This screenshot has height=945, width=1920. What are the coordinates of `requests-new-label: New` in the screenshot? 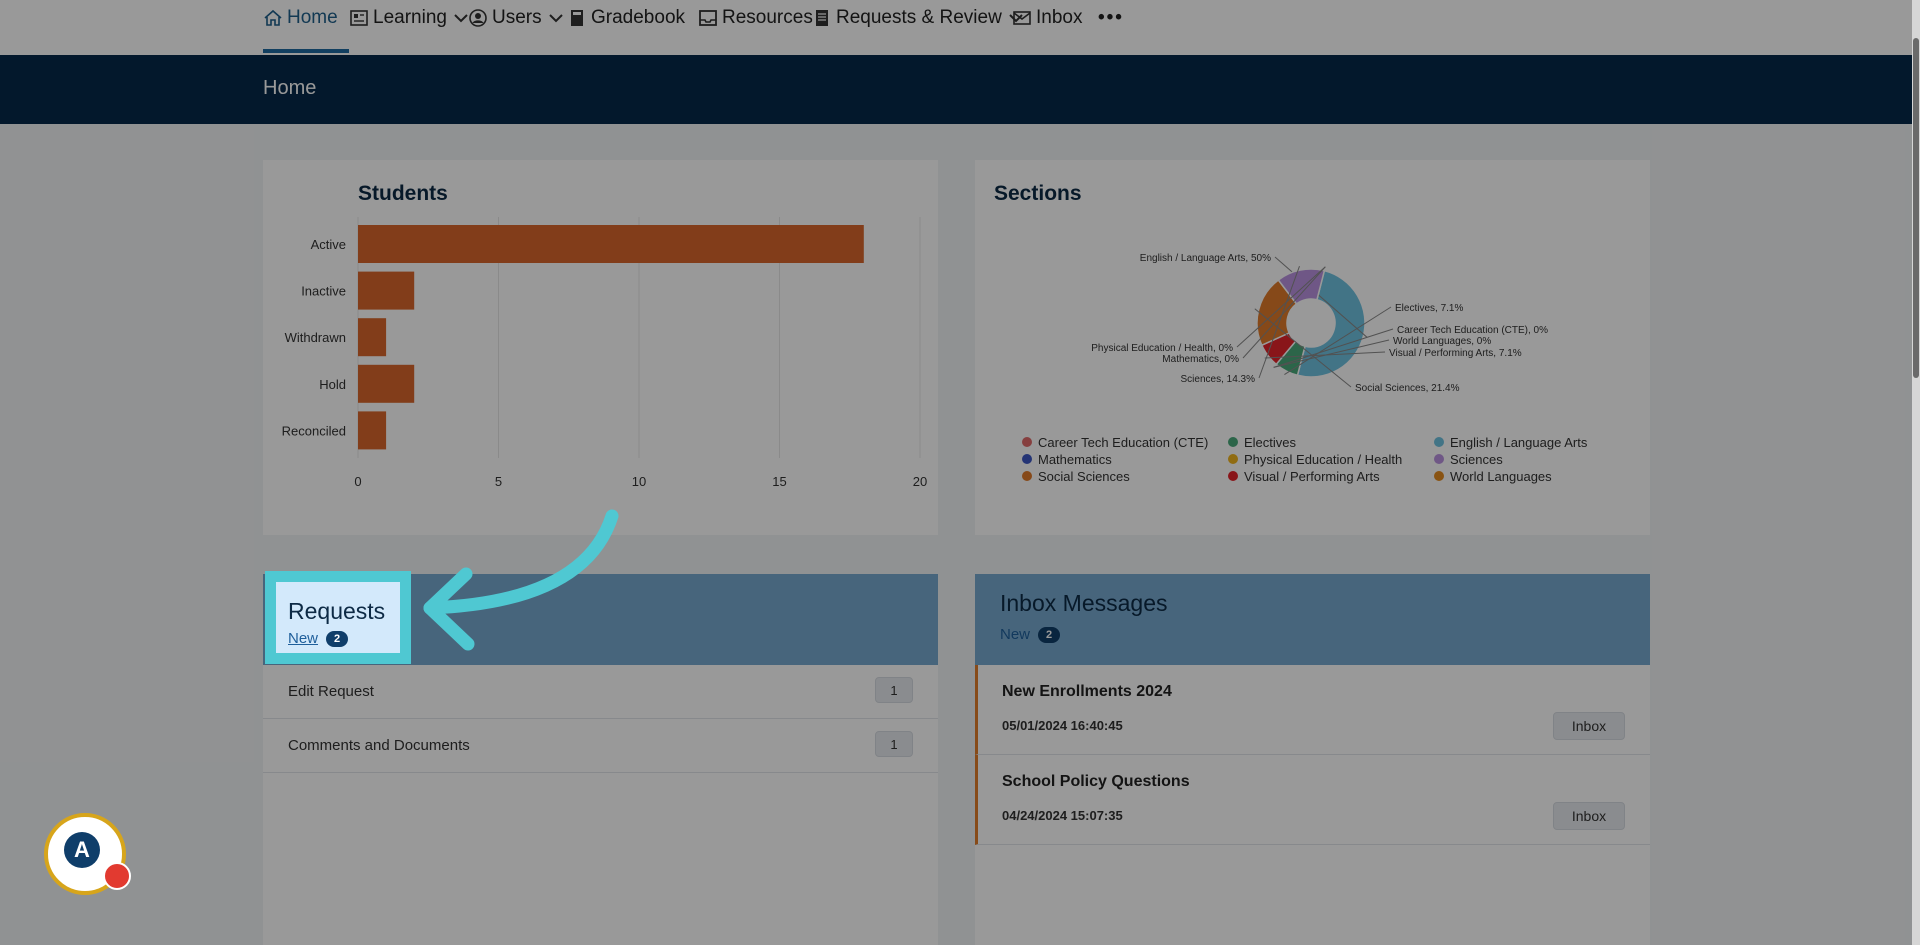 It's located at (303, 638).